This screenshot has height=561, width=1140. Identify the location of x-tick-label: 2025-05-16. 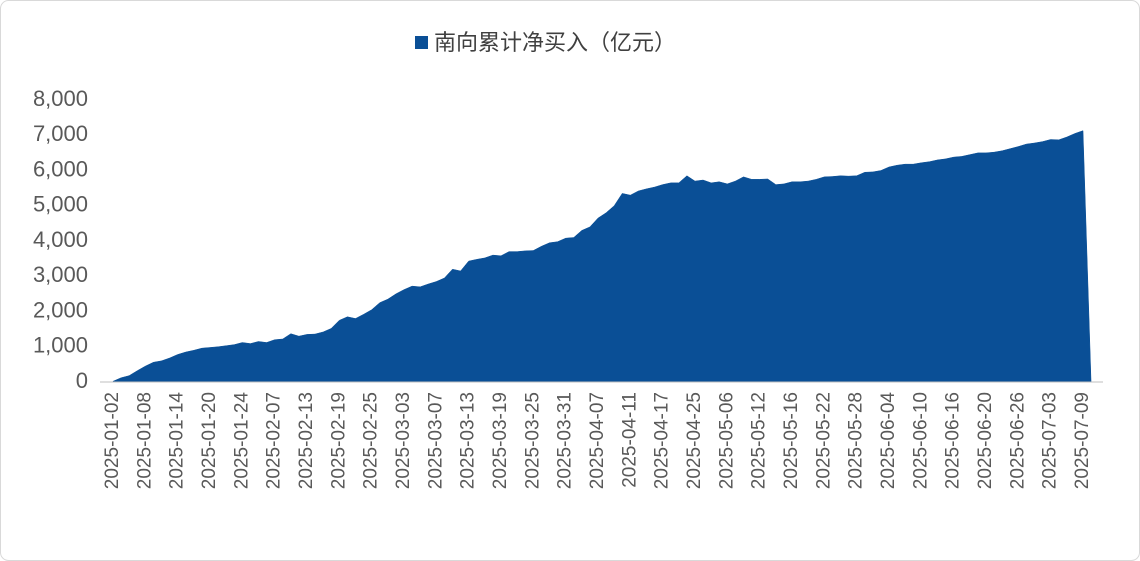
(791, 440).